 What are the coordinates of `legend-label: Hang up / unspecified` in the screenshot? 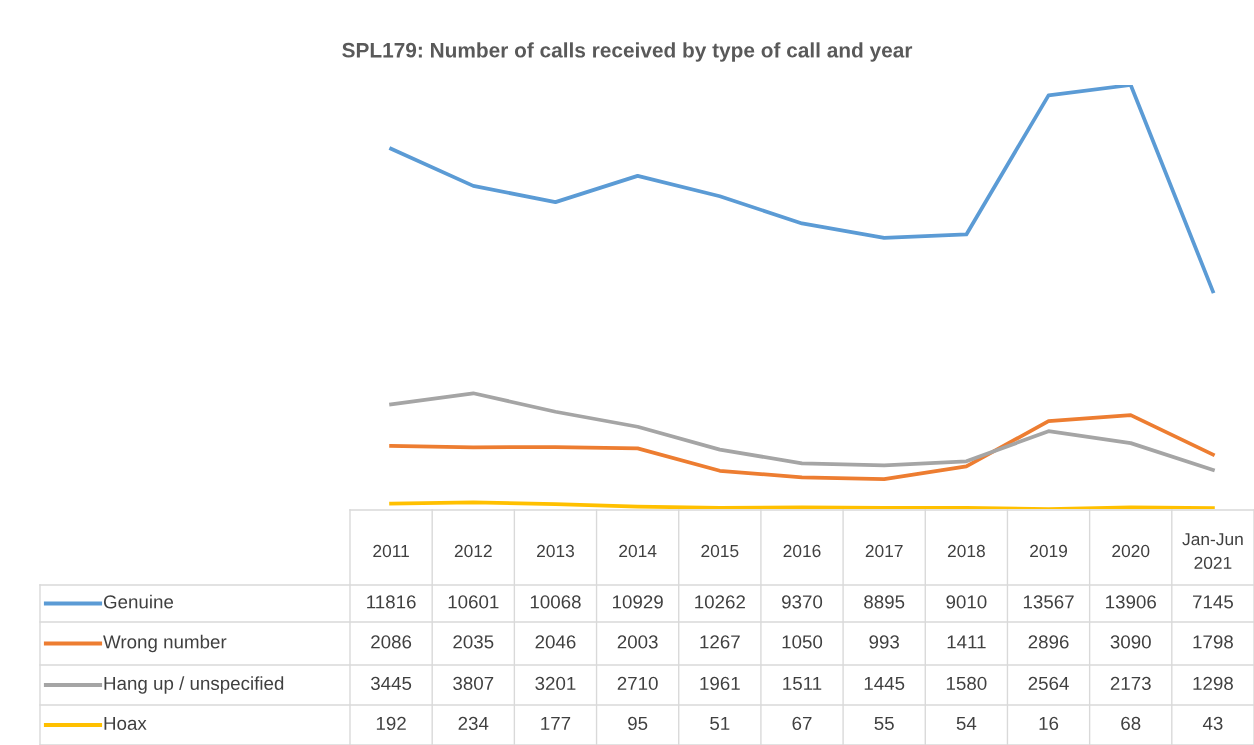 It's located at (194, 685).